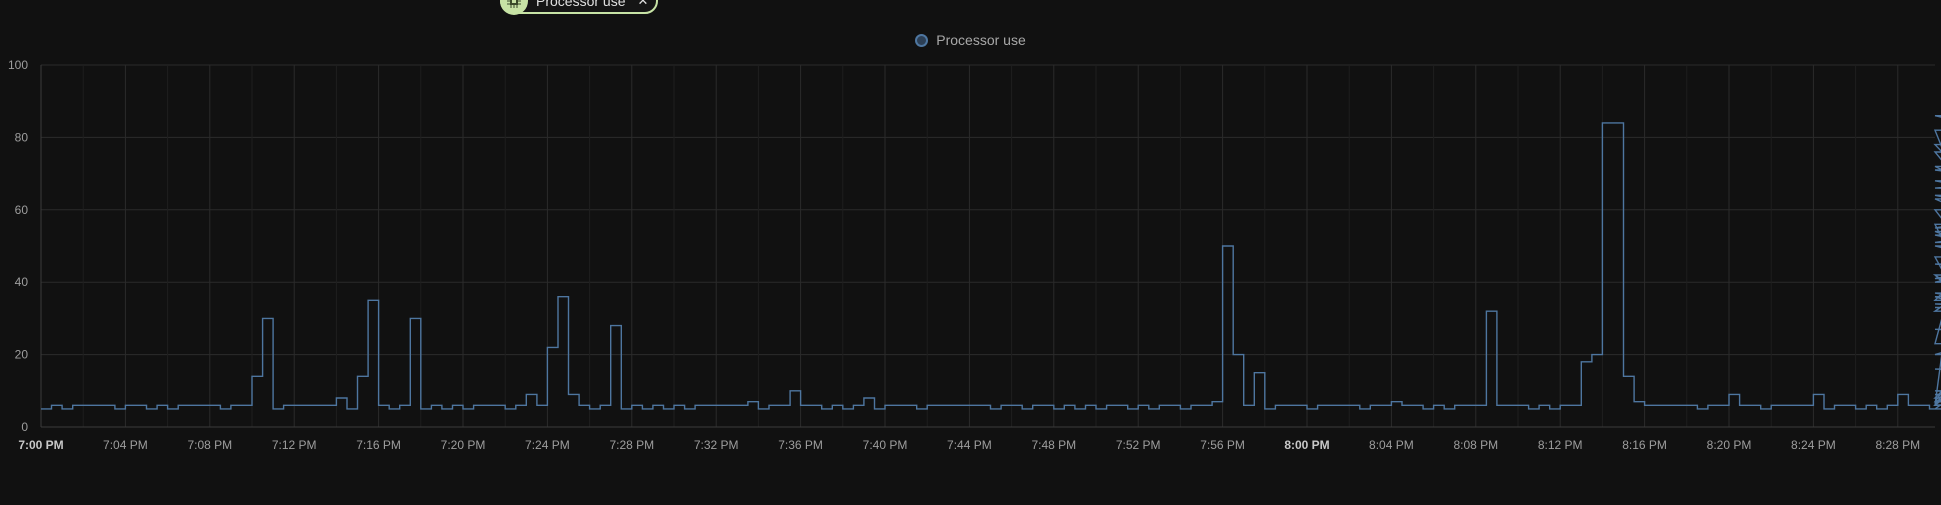 This screenshot has height=505, width=1941. What do you see at coordinates (40, 445) in the screenshot?
I see `x-tick-label: 7:00 PM` at bounding box center [40, 445].